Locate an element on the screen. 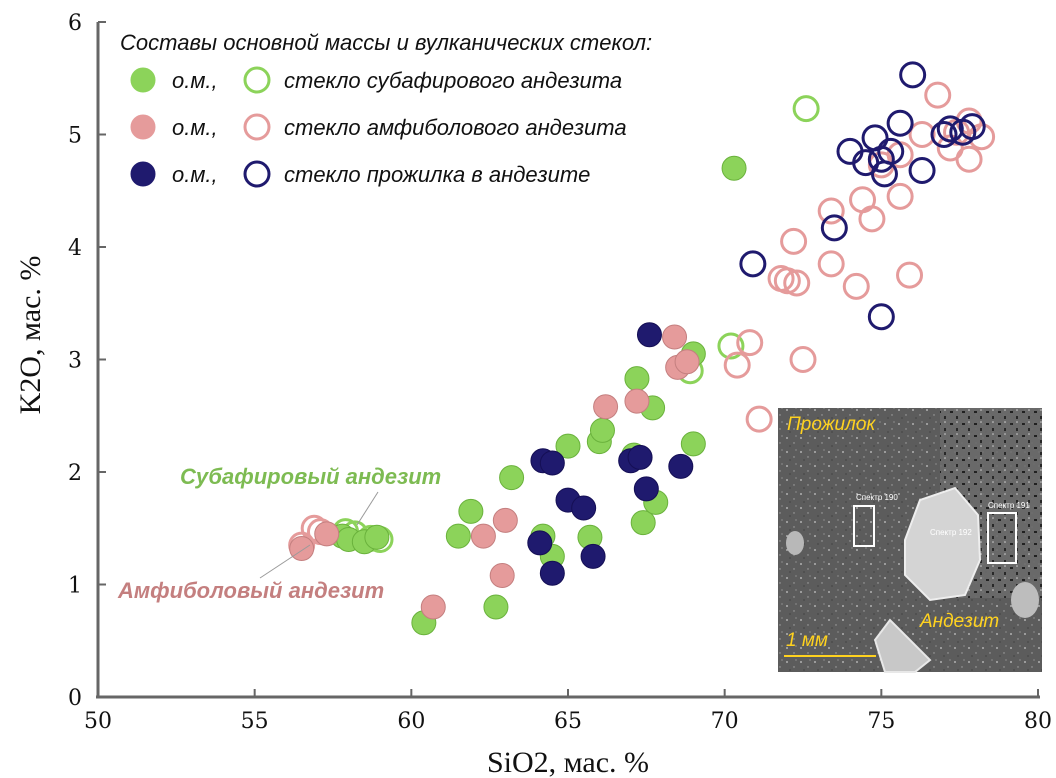  series-open-group is located at coordinates (862, 196).